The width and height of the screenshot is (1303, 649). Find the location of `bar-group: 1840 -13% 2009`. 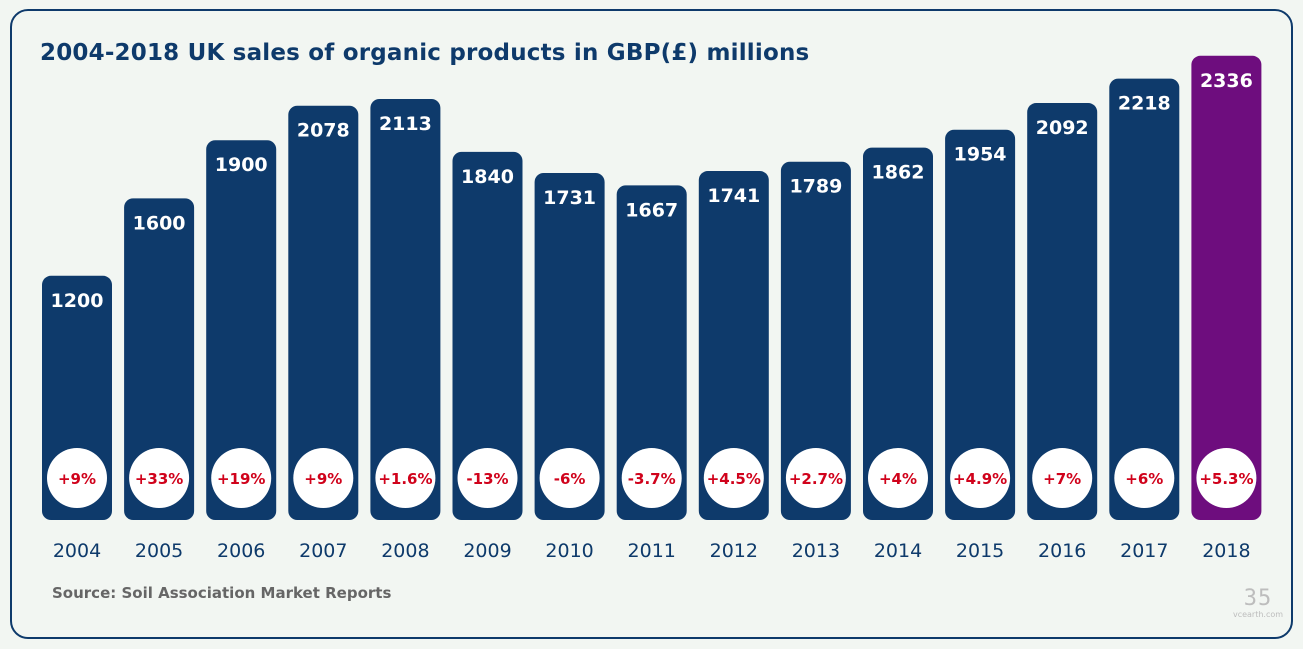

bar-group: 1840 -13% 2009 is located at coordinates (487, 356).